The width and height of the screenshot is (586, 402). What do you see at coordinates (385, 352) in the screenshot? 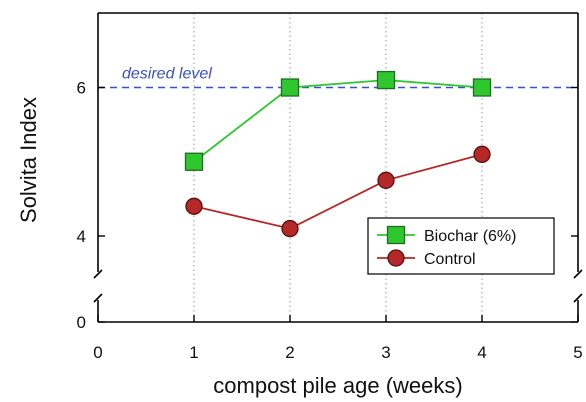
I see `x-tick-label: 3` at bounding box center [385, 352].